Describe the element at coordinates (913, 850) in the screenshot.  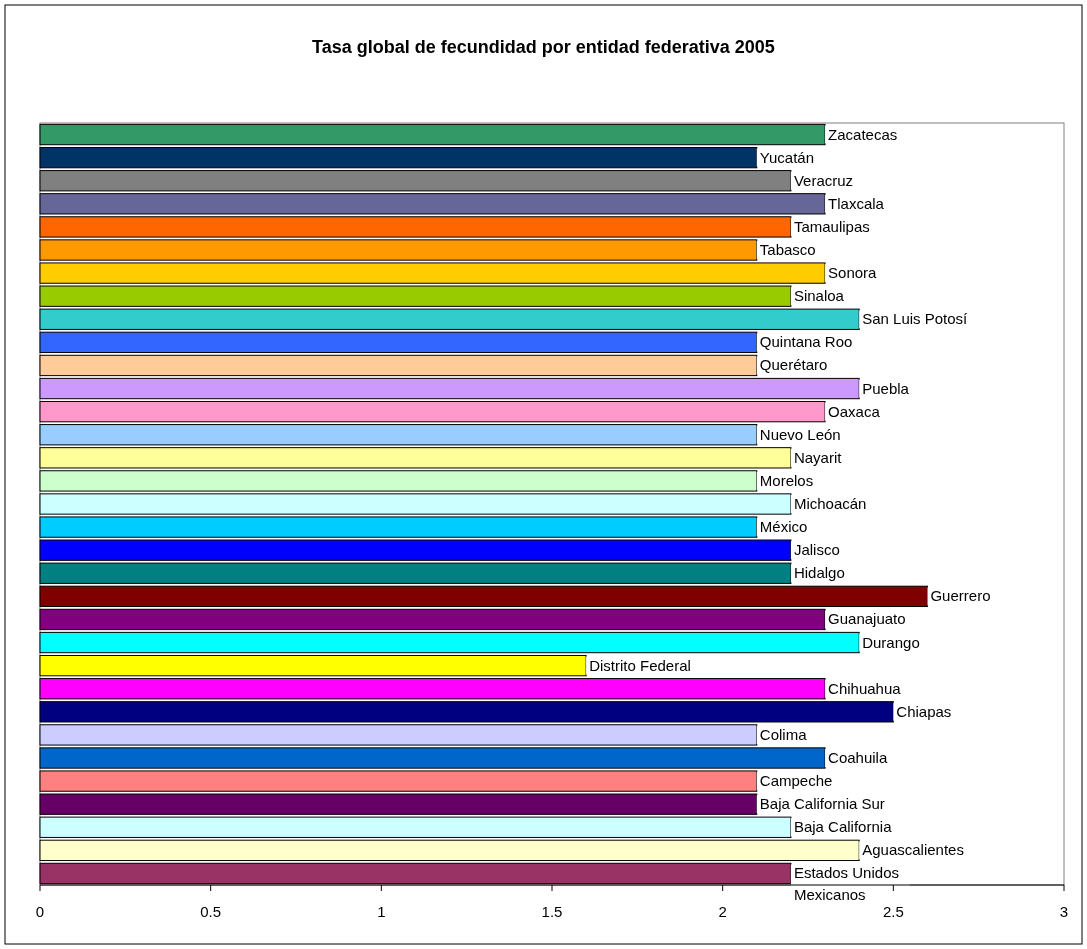
I see `y-tick-label: Aguascalientes` at that location.